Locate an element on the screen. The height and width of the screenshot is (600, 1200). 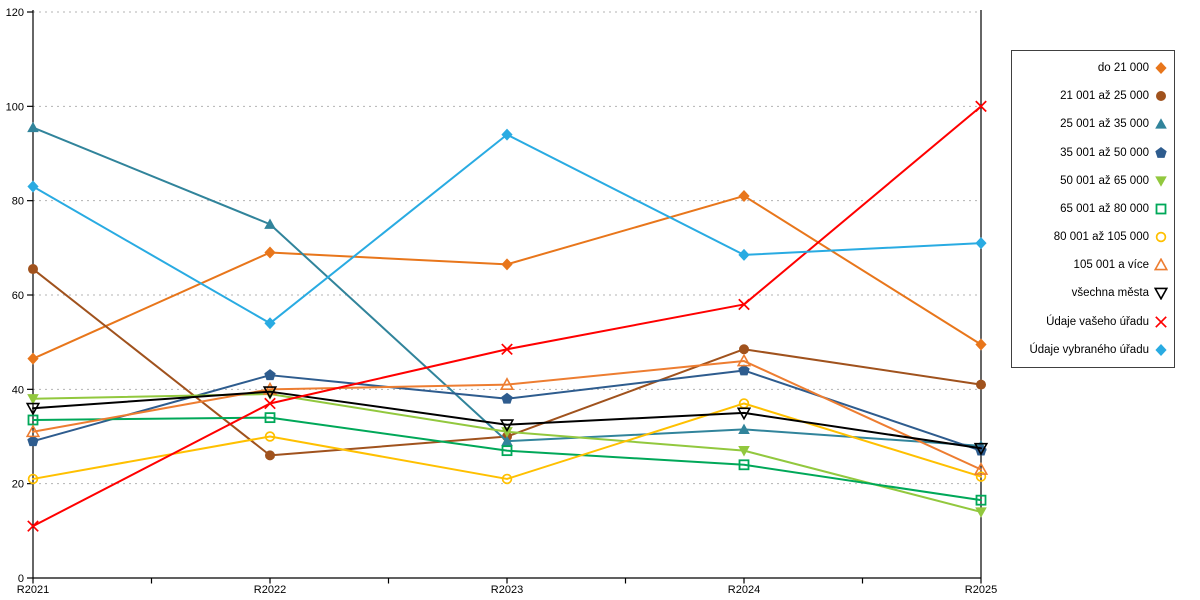
legend-item: 35 001 až 50 000 is located at coordinates (1093, 153).